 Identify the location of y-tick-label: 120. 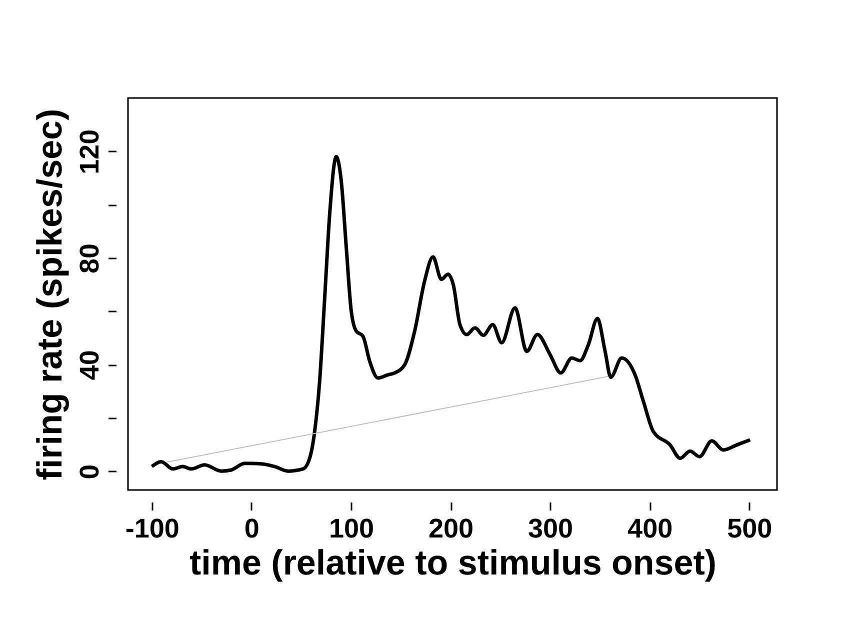
(89, 151).